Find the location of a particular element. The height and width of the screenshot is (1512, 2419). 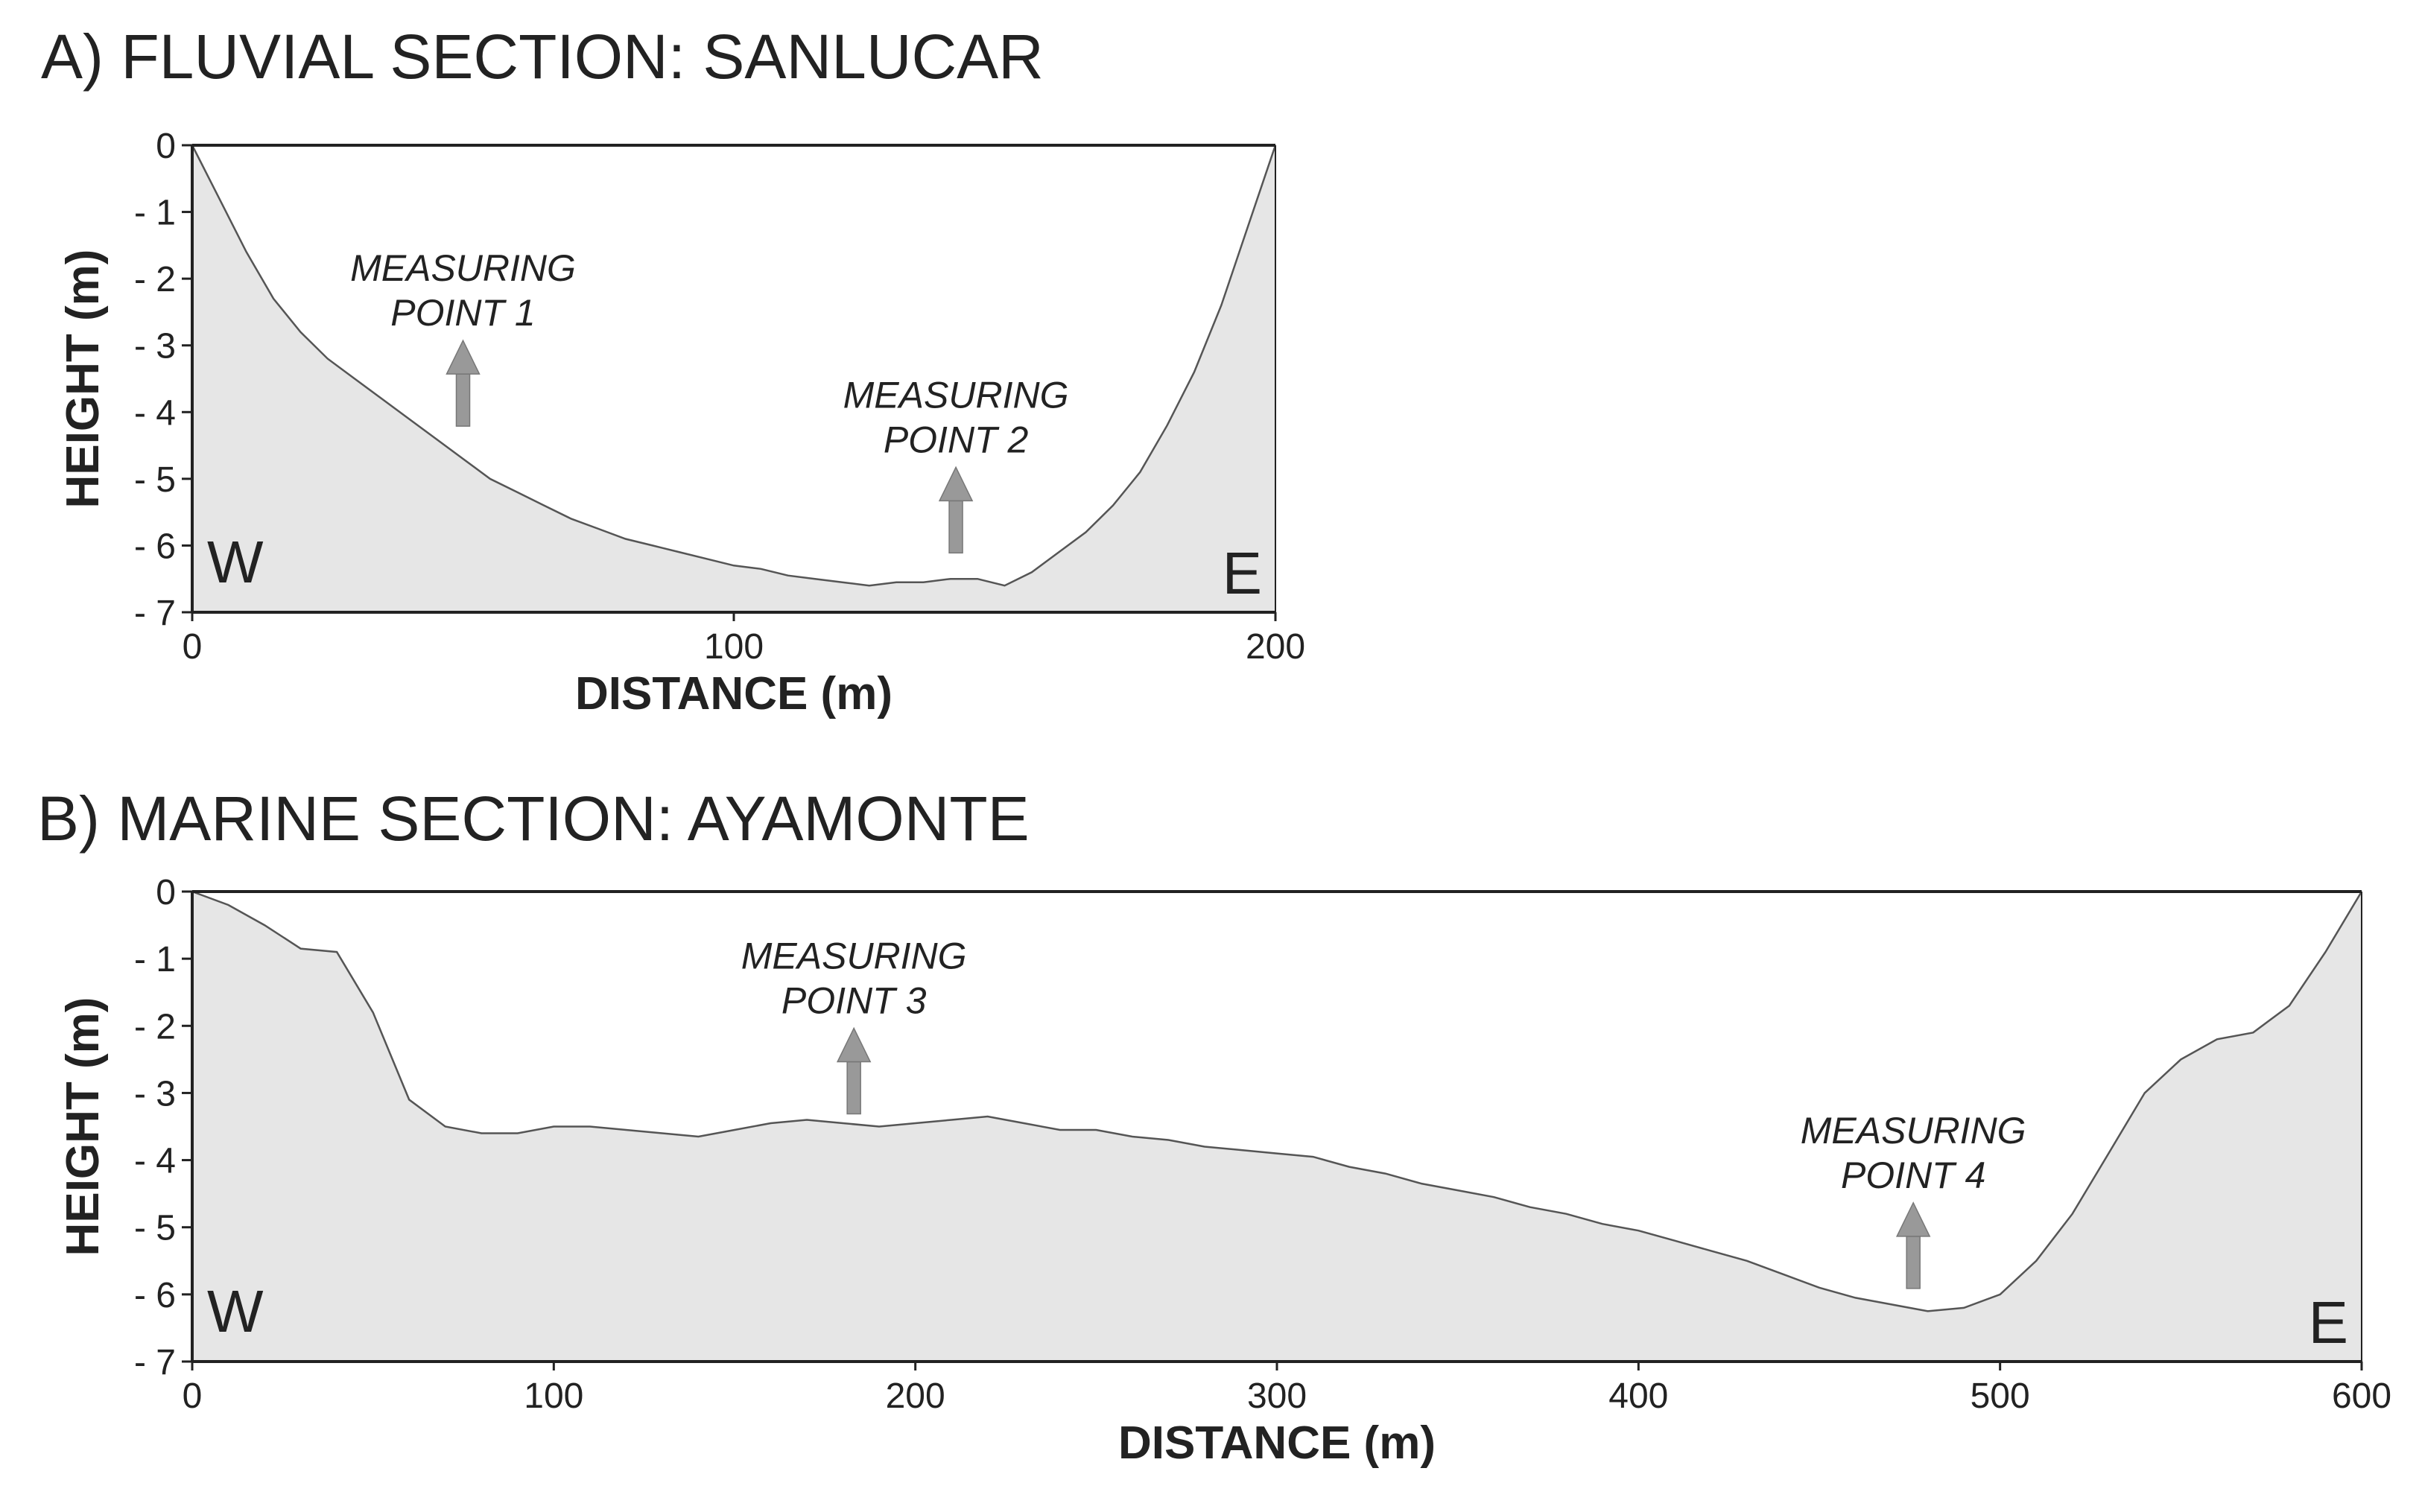

panel-b-y-axis-label: HEIGHT (m) is located at coordinates (83, 1127).